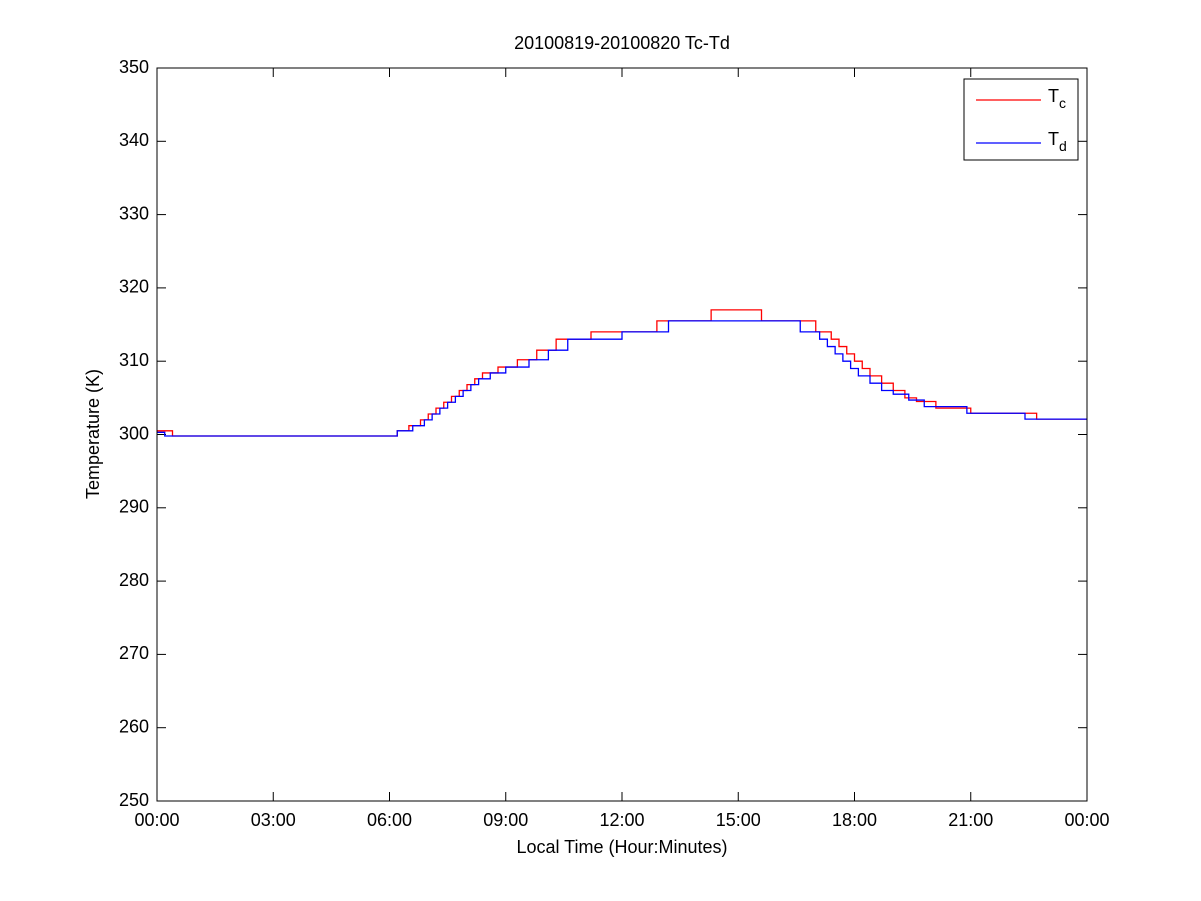  I want to click on x-tick-label: 21:00, so click(970, 820).